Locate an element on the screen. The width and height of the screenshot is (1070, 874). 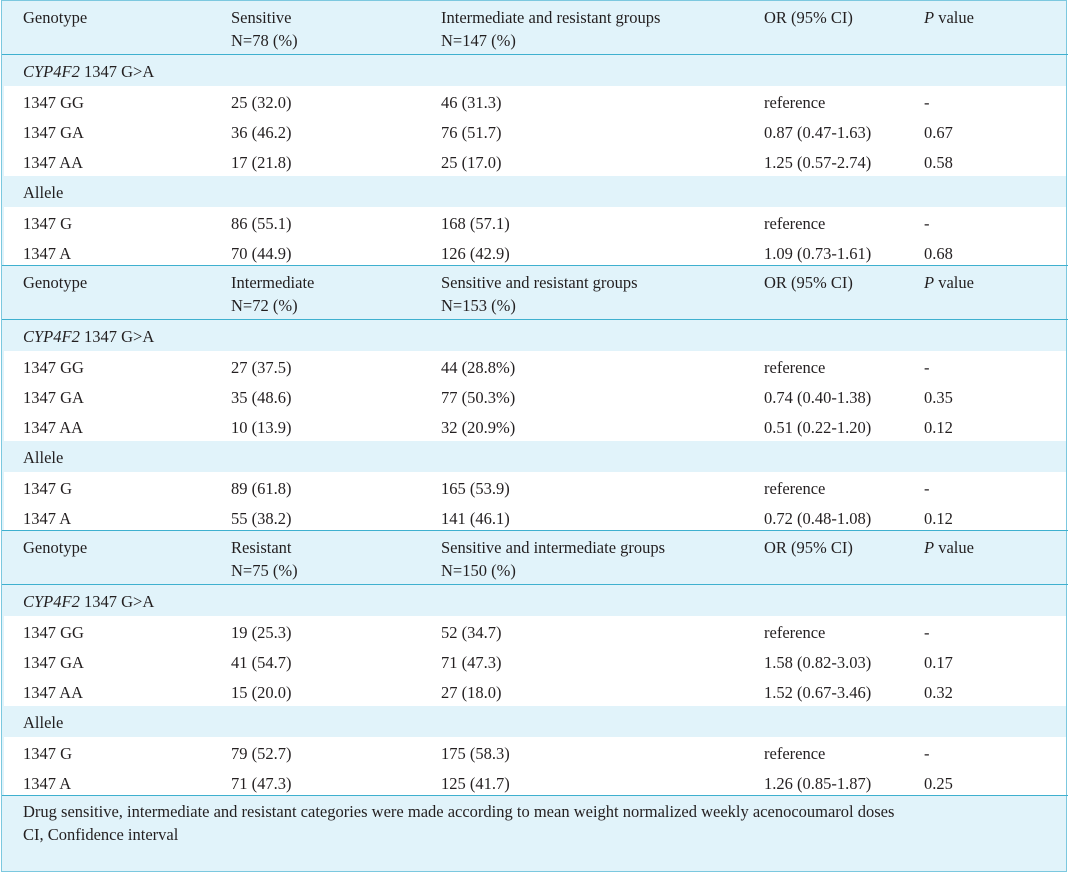
cell-group-a: 79 (52.7) is located at coordinates (261, 753).